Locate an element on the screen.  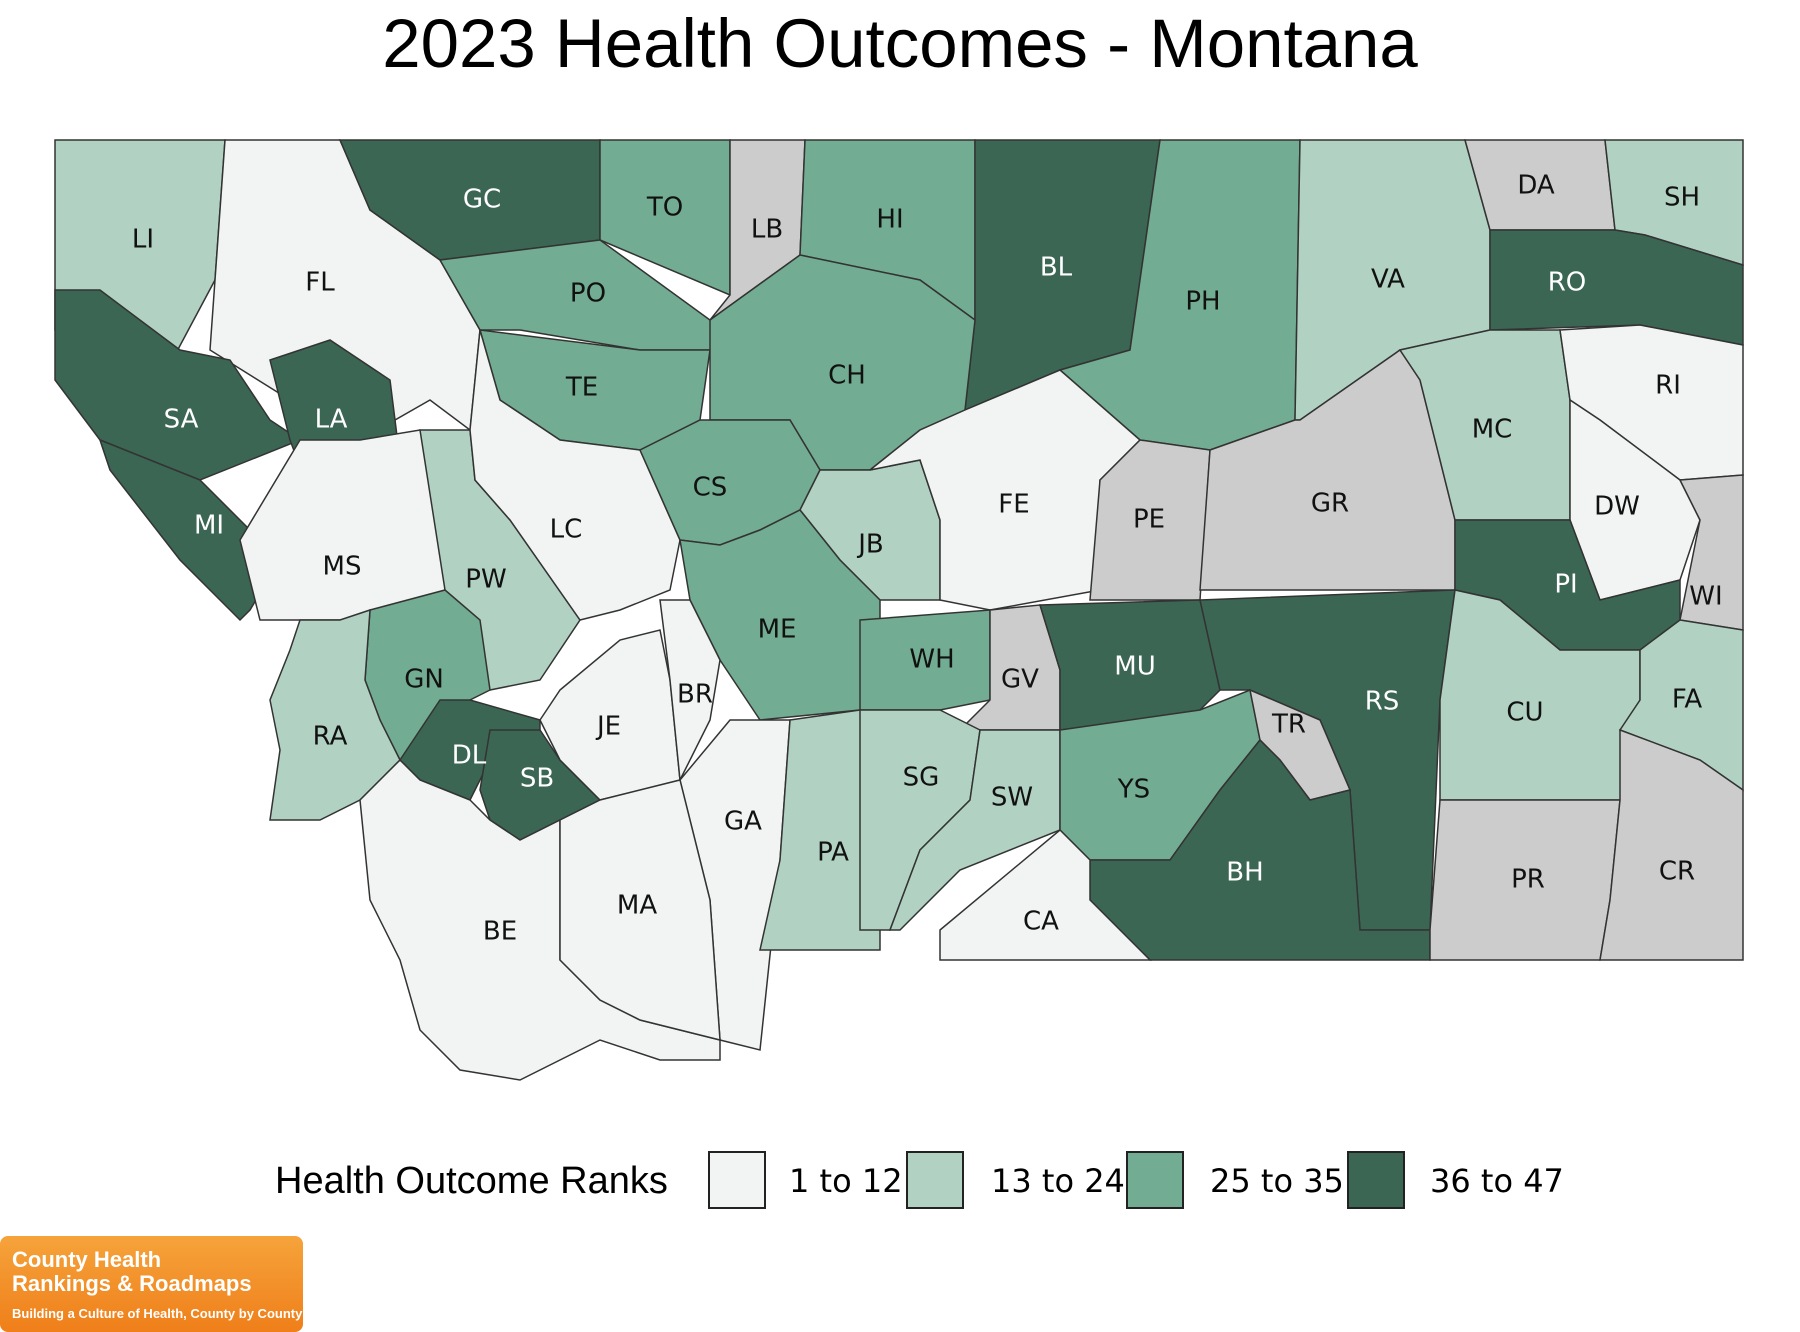
county-label-me: ME is located at coordinates (777, 630).